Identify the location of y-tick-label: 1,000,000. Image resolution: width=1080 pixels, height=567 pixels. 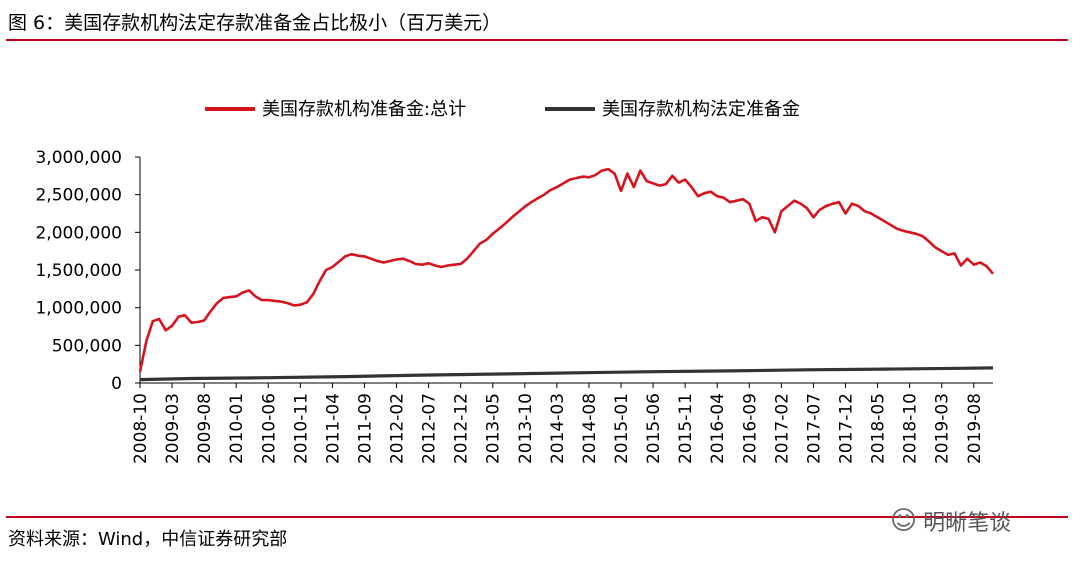
(78, 309).